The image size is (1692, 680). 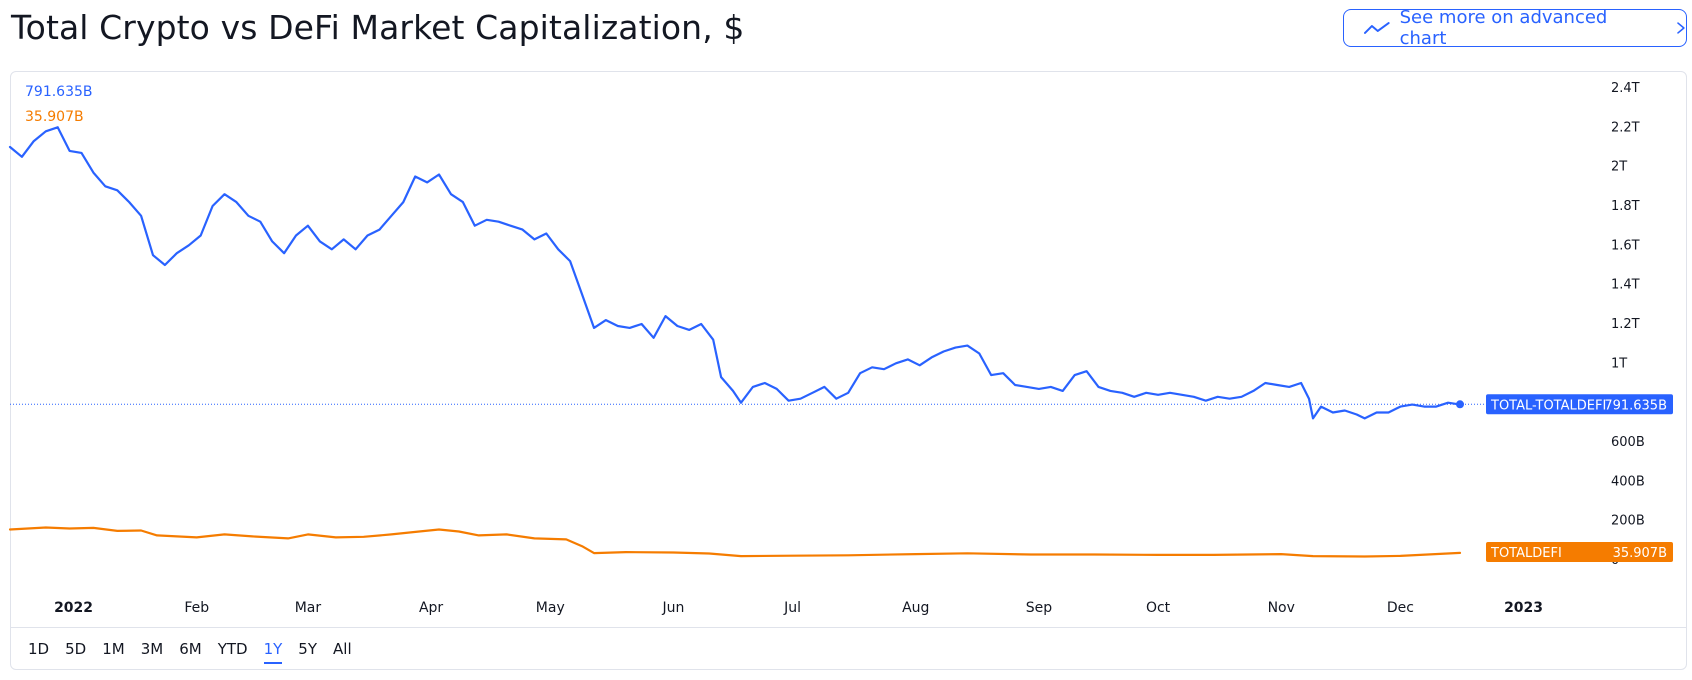 I want to click on range-tab-ytd: YTD, so click(x=232, y=649).